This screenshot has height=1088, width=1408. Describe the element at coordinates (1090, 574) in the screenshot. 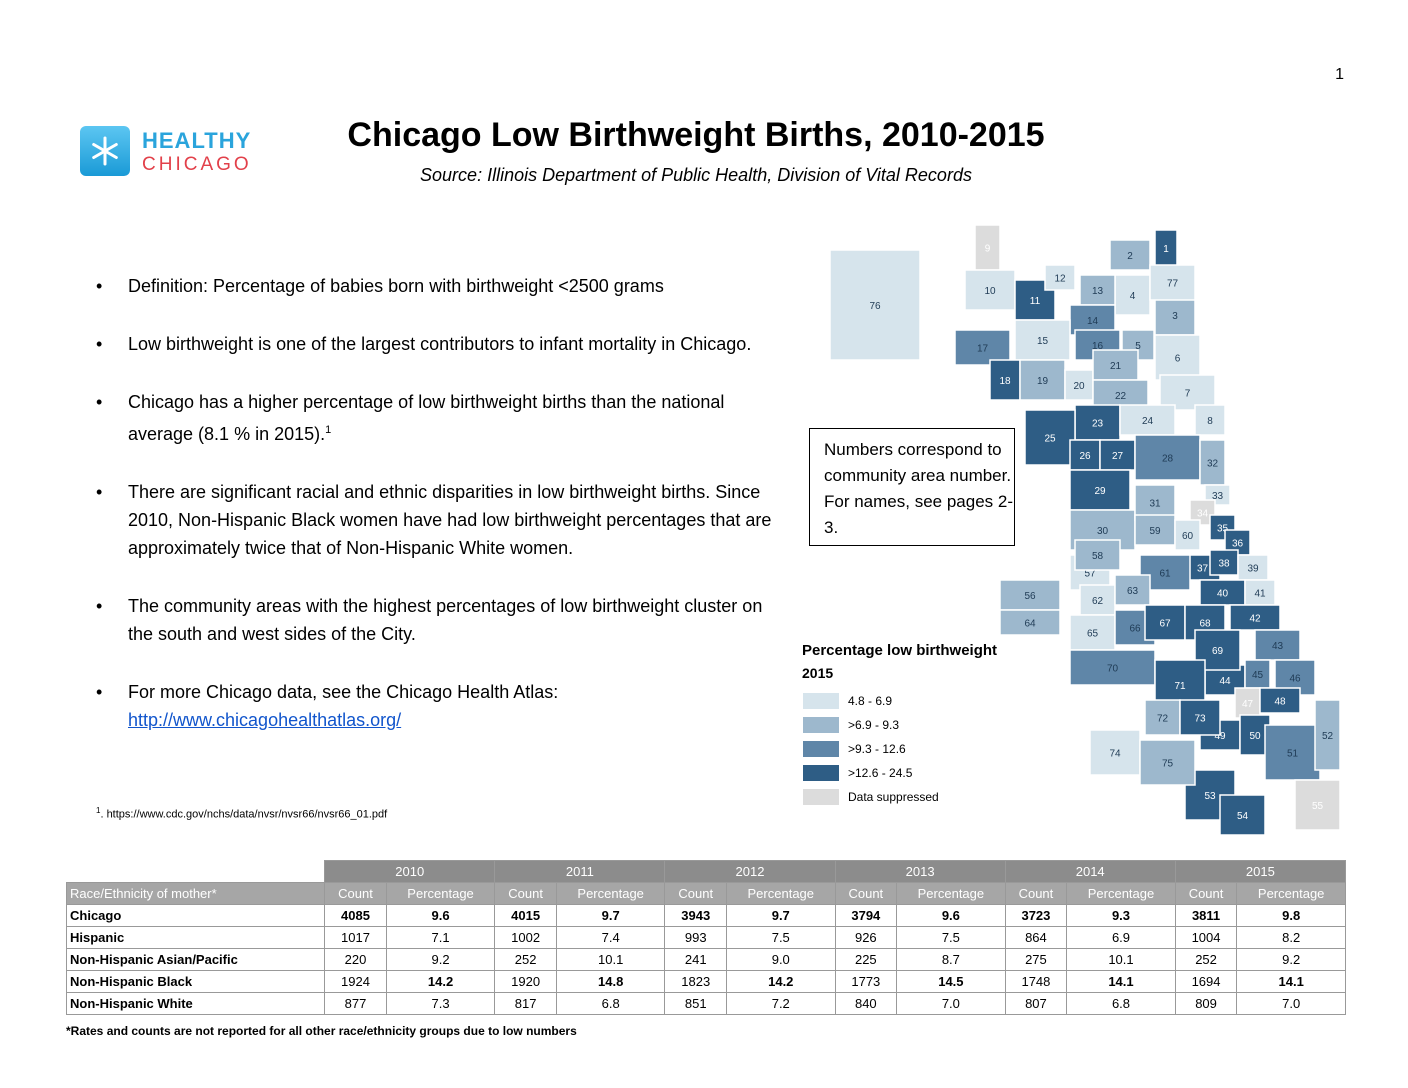

I see `community-area-label: 57` at that location.